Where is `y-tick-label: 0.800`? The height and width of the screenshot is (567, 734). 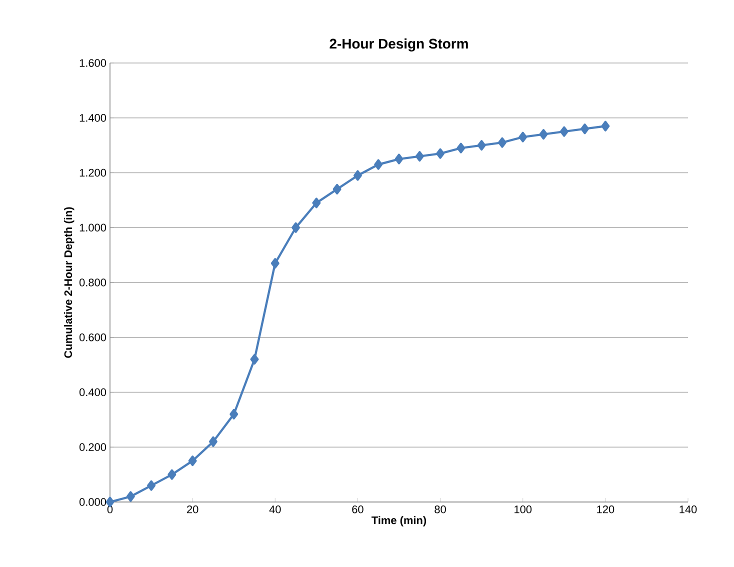
y-tick-label: 0.800 is located at coordinates (92, 282).